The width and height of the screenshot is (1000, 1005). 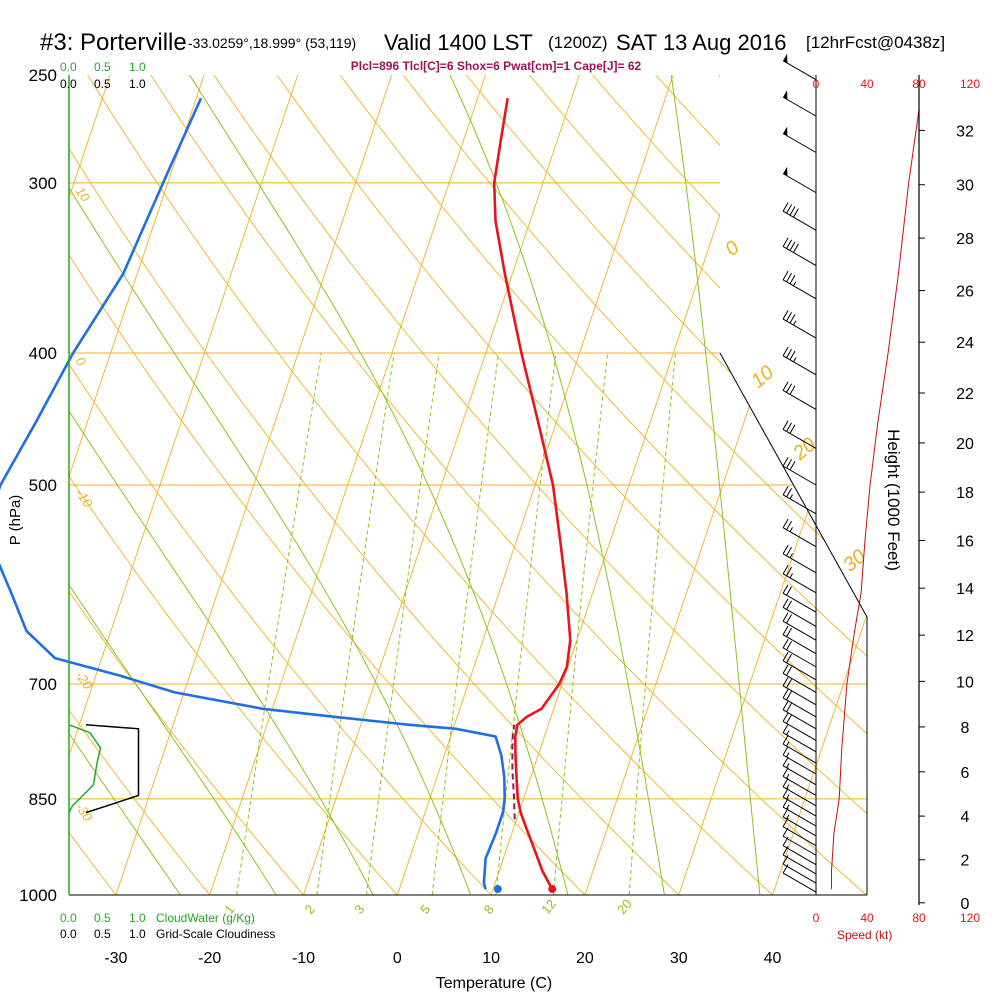 I want to click on x-tick-label-3: 0, so click(x=397, y=958).